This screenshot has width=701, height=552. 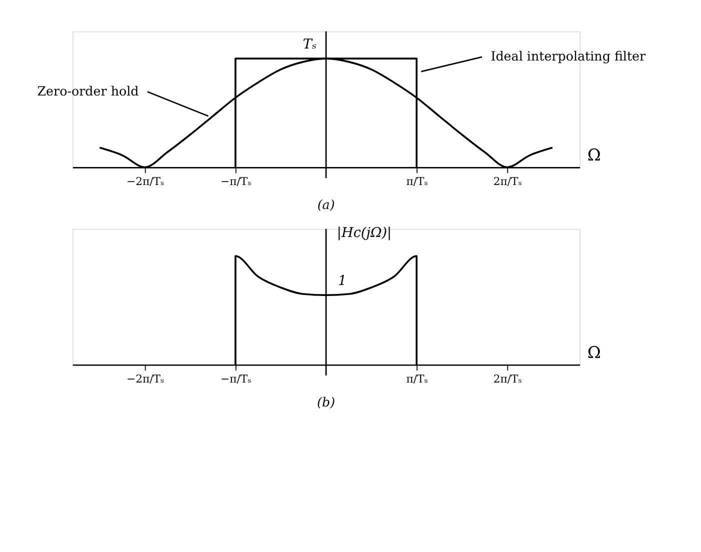 I want to click on text: Tₛ, so click(x=309, y=44).